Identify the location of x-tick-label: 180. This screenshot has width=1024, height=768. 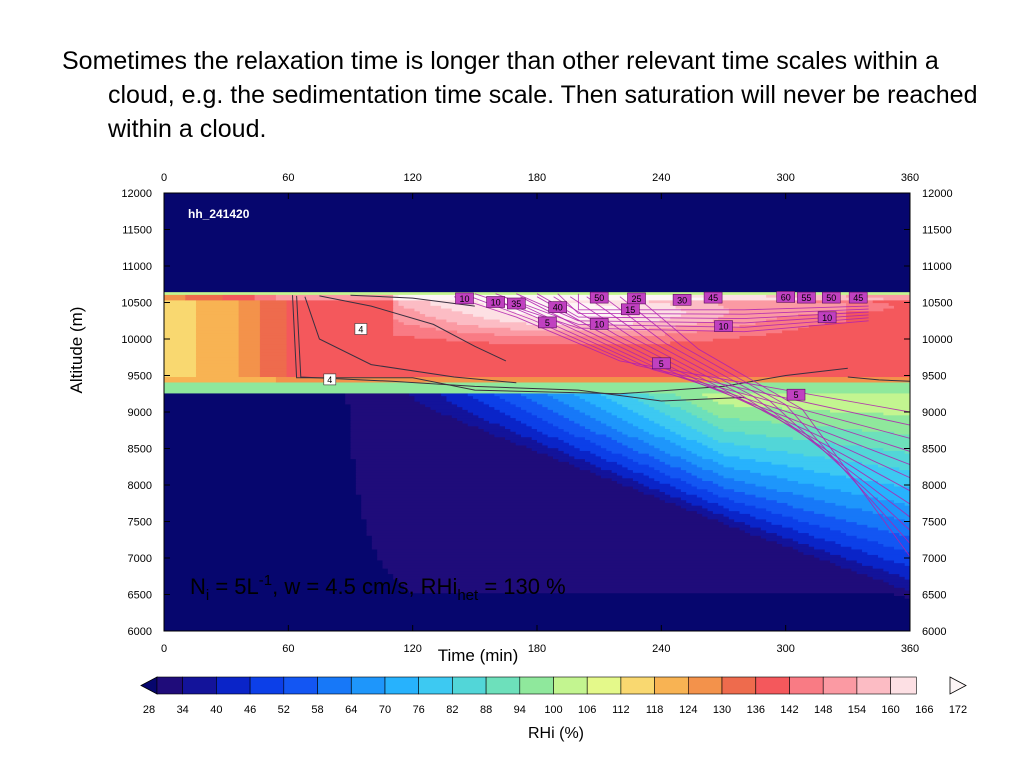
(537, 649).